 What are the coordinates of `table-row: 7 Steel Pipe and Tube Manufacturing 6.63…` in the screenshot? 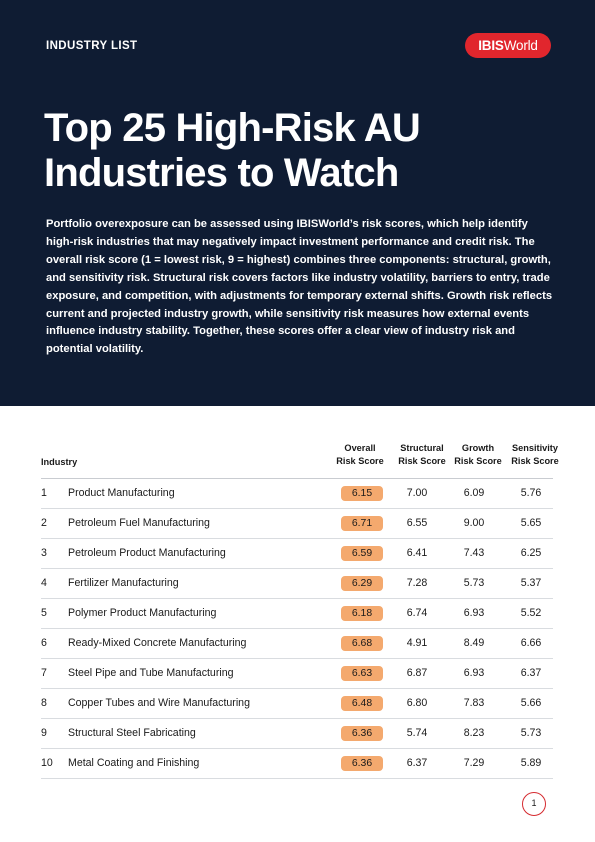 It's located at (297, 674).